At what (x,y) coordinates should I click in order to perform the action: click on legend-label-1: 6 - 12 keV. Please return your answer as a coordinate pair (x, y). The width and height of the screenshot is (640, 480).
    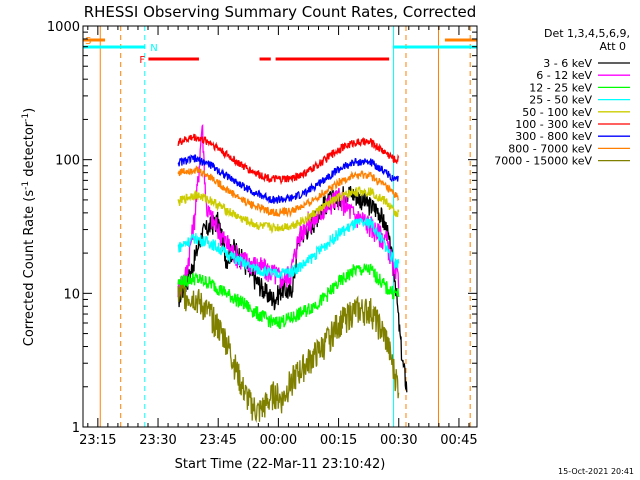
    Looking at the image, I should click on (564, 75).